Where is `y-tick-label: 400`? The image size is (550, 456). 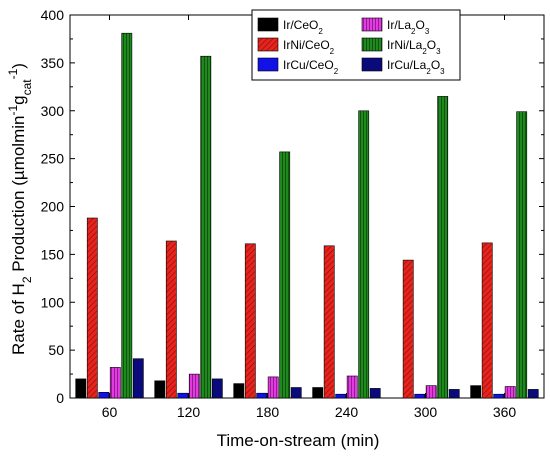 y-tick-label: 400 is located at coordinates (53, 15).